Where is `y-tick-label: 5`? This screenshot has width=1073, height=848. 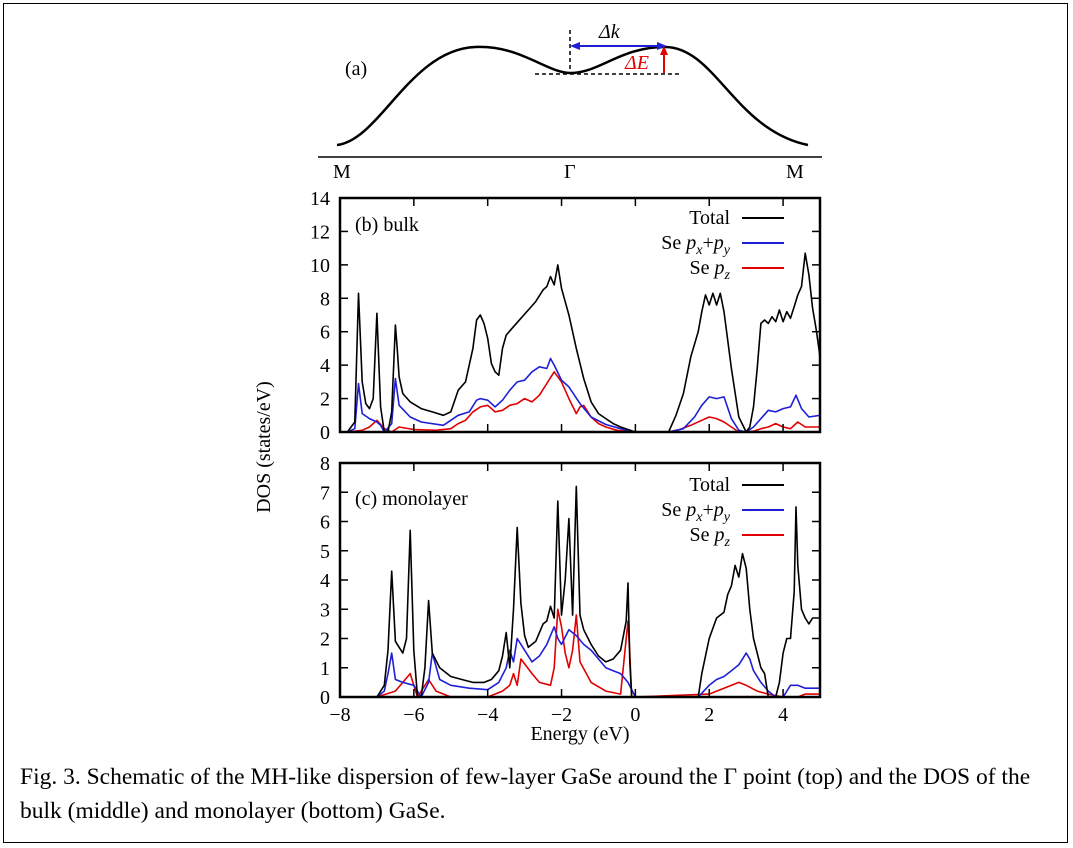 y-tick-label: 5 is located at coordinates (325, 552).